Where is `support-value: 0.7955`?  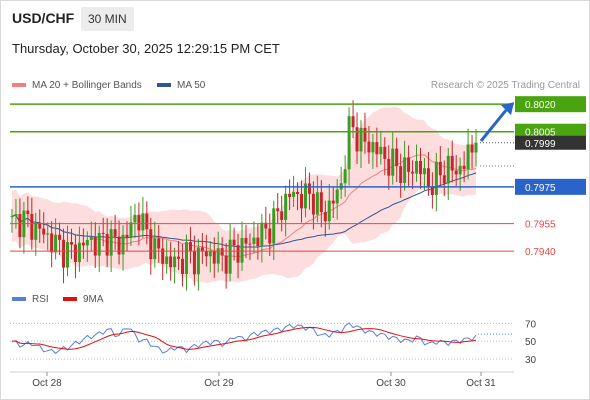 support-value: 0.7955 is located at coordinates (540, 225).